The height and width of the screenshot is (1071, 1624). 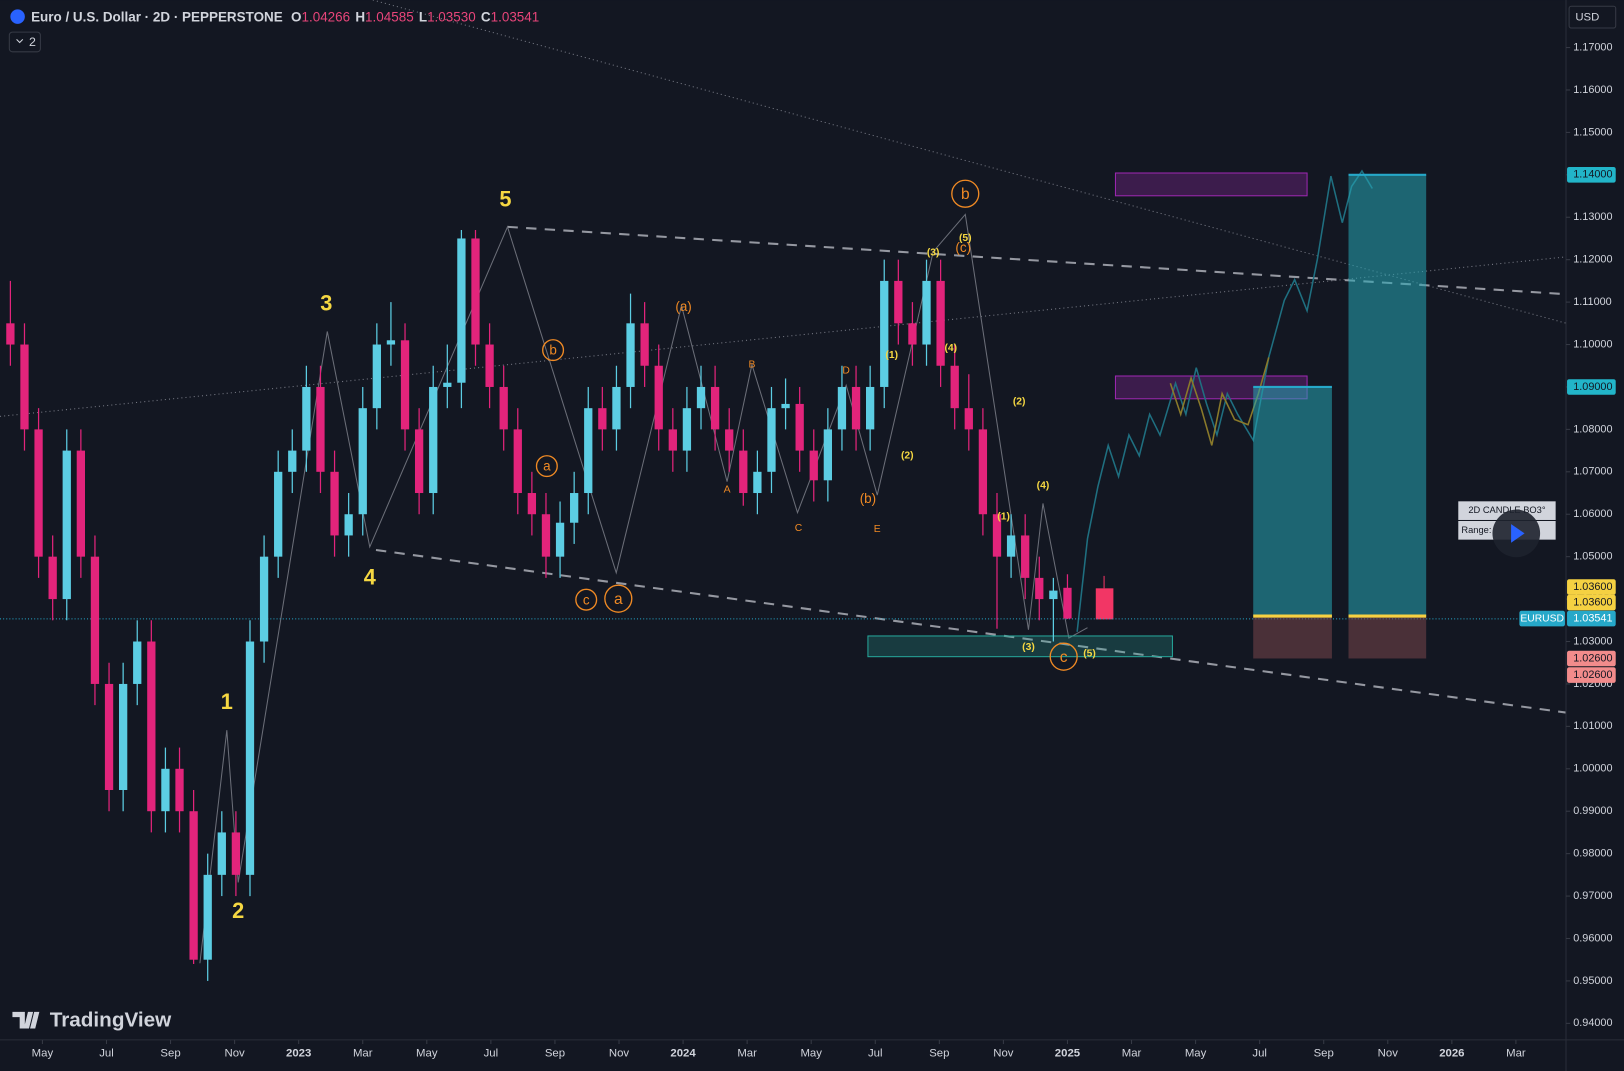 I want to click on wave-label: (a), so click(x=683, y=306).